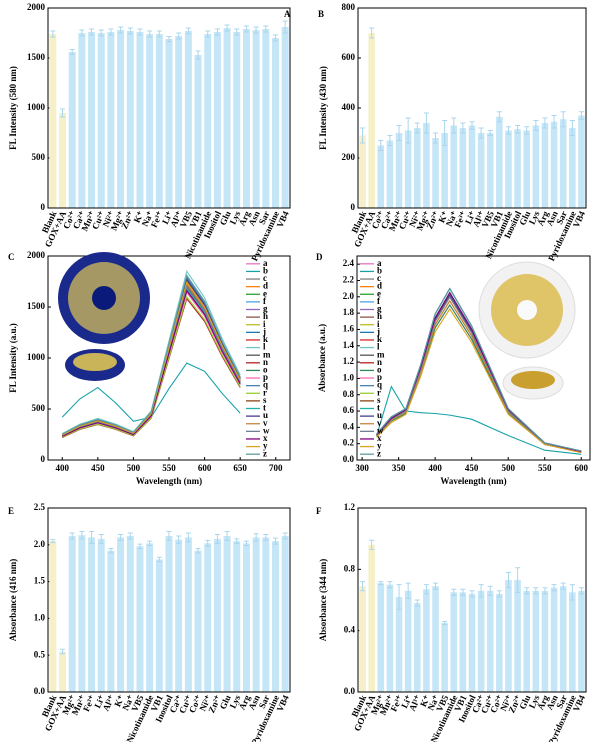 This screenshot has height=742, width=592. I want to click on legend-label: k, so click(379, 339).